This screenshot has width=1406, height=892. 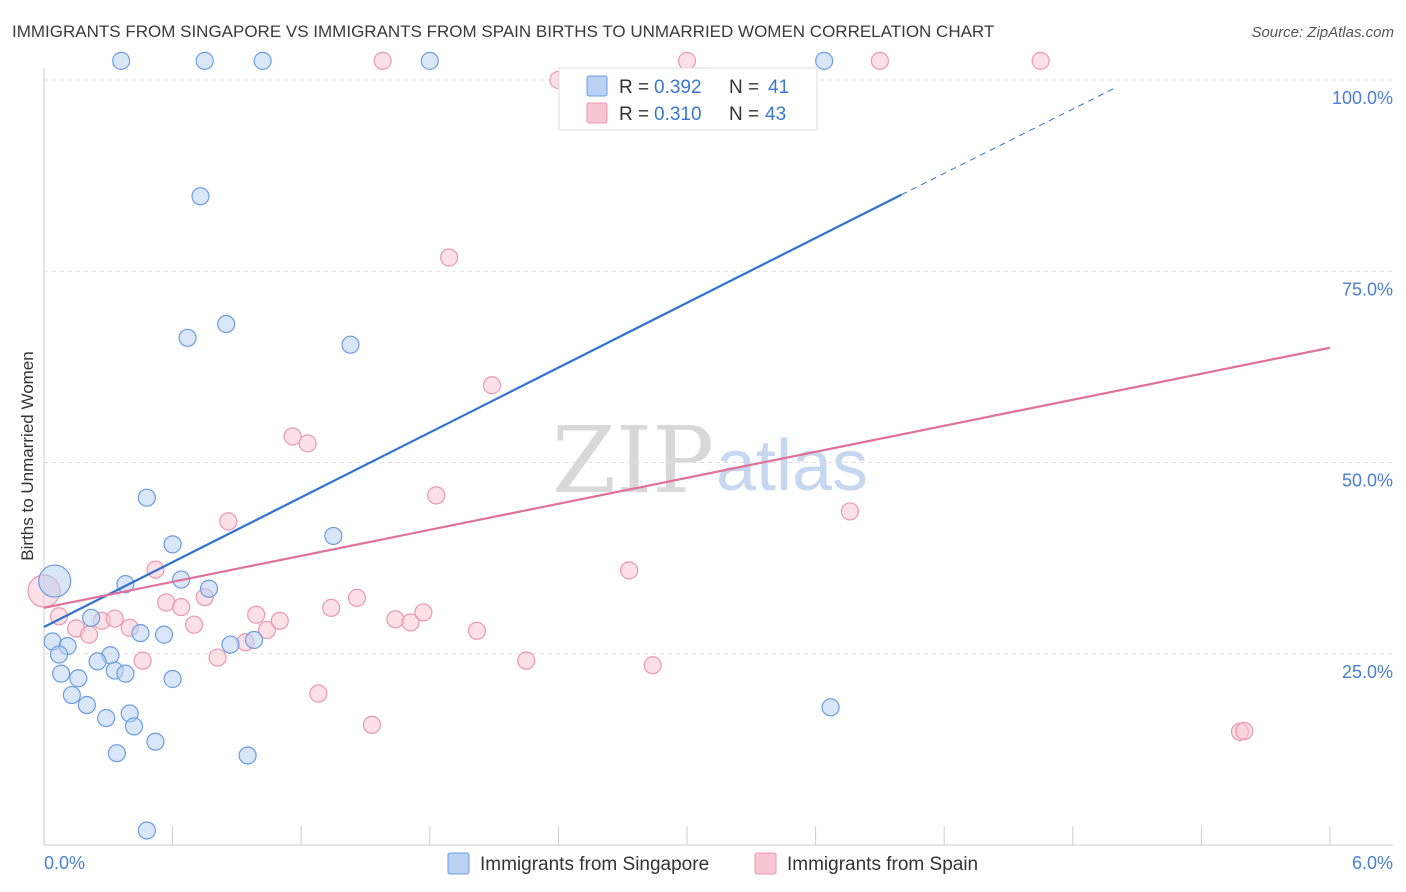 What do you see at coordinates (688, 99) in the screenshot?
I see `legend: R = 0.392 N = 41 R = 0.310 N = 43` at bounding box center [688, 99].